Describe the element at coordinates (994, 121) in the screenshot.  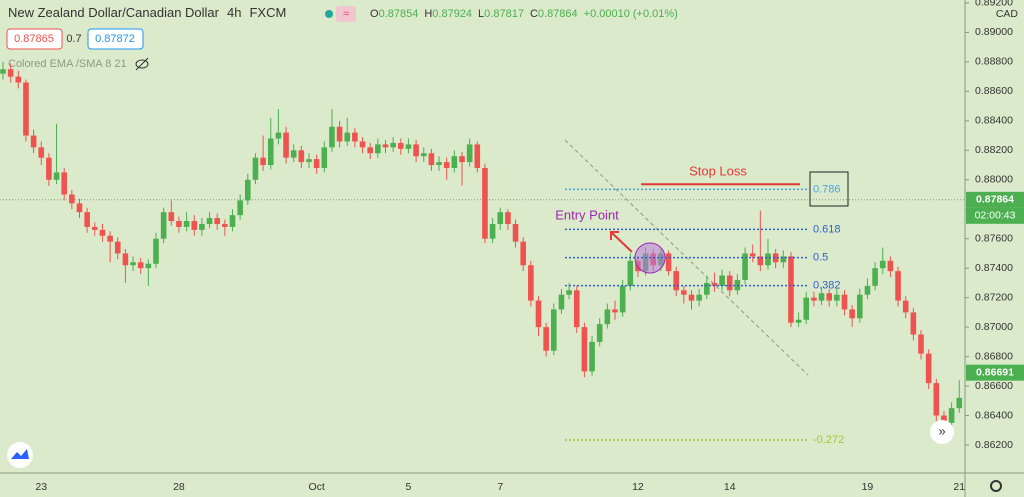
I see `y-tick-label: 0.88400` at that location.